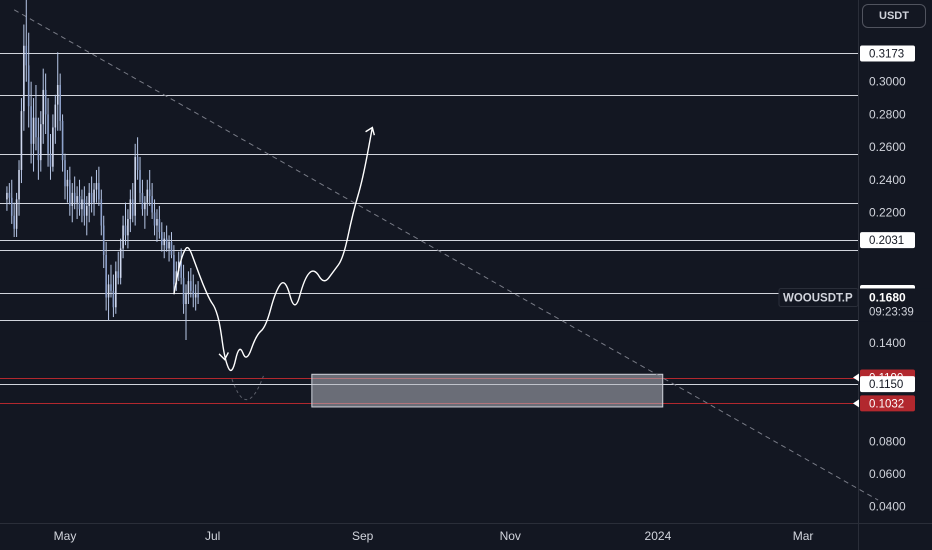 Image resolution: width=932 pixels, height=550 pixels. Describe the element at coordinates (434, 536) in the screenshot. I see `time-axis: May Jul Sep Nov 2024 Mar` at that location.